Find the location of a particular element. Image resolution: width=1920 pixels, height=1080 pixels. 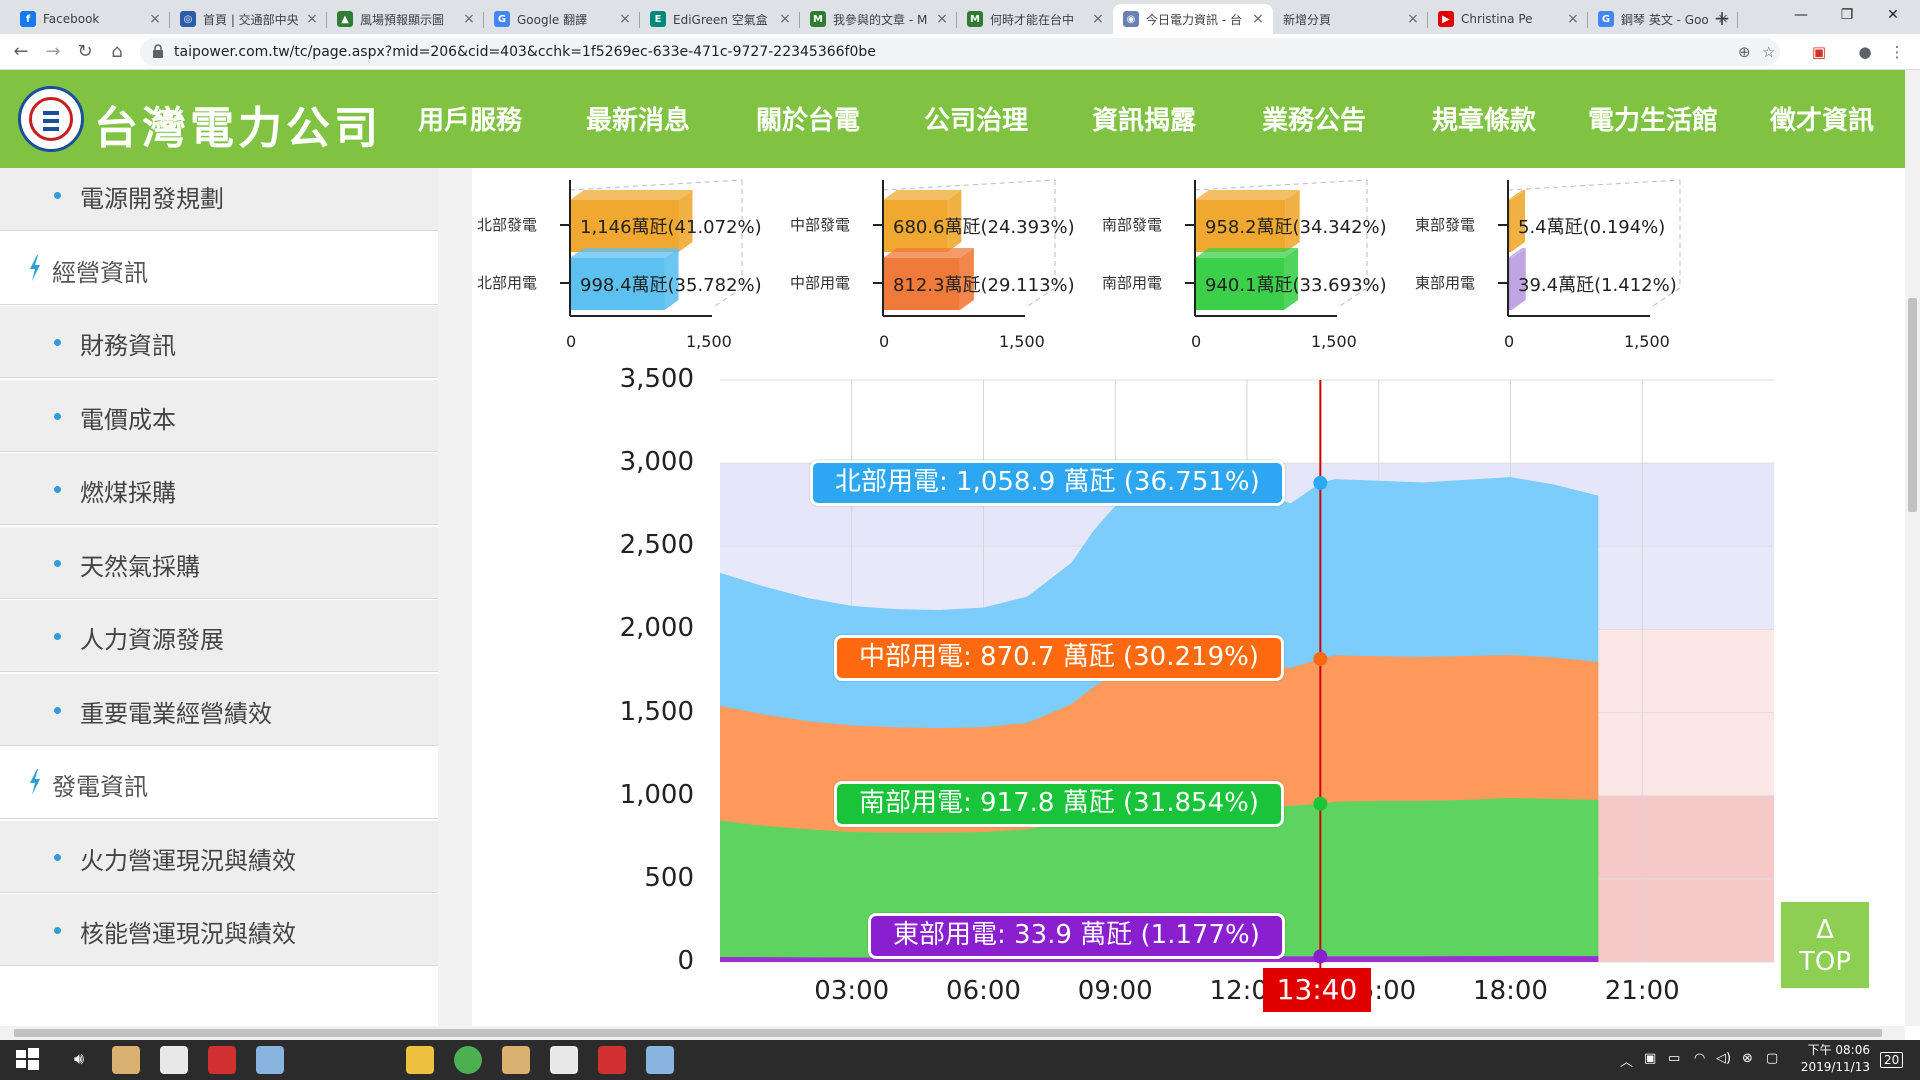

sidebar-item: 核能營運現況與績效 is located at coordinates (219, 930).